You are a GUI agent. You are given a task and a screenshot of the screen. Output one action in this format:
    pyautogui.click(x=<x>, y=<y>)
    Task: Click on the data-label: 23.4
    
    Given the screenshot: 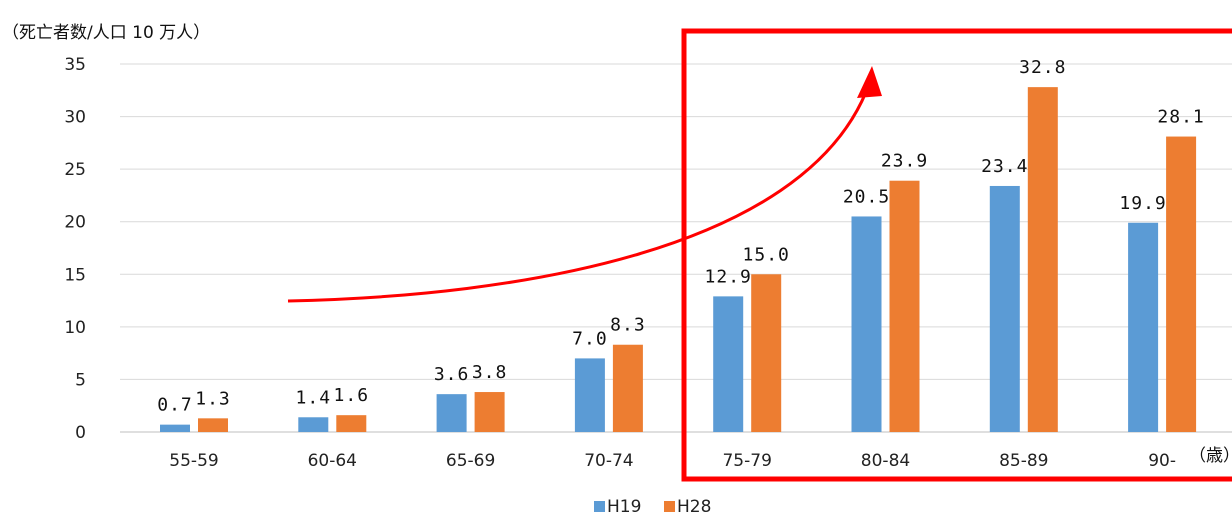 What is the action you would take?
    pyautogui.click(x=1004, y=166)
    